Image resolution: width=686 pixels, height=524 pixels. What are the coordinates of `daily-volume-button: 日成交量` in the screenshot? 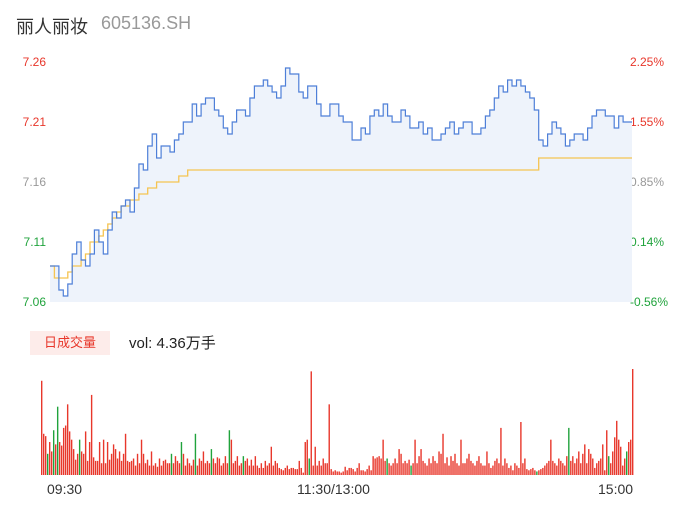 It's located at (70, 343).